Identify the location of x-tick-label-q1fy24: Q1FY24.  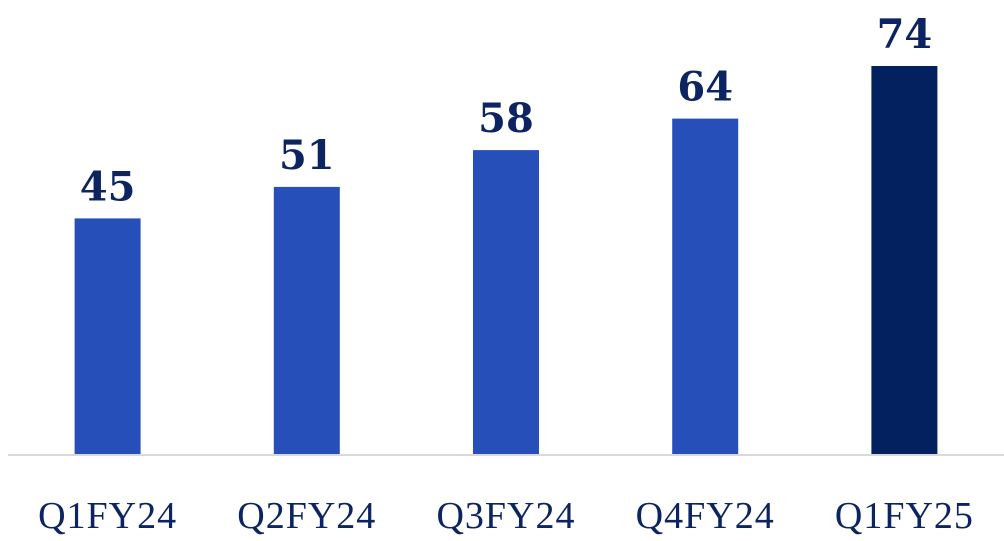
(107, 516).